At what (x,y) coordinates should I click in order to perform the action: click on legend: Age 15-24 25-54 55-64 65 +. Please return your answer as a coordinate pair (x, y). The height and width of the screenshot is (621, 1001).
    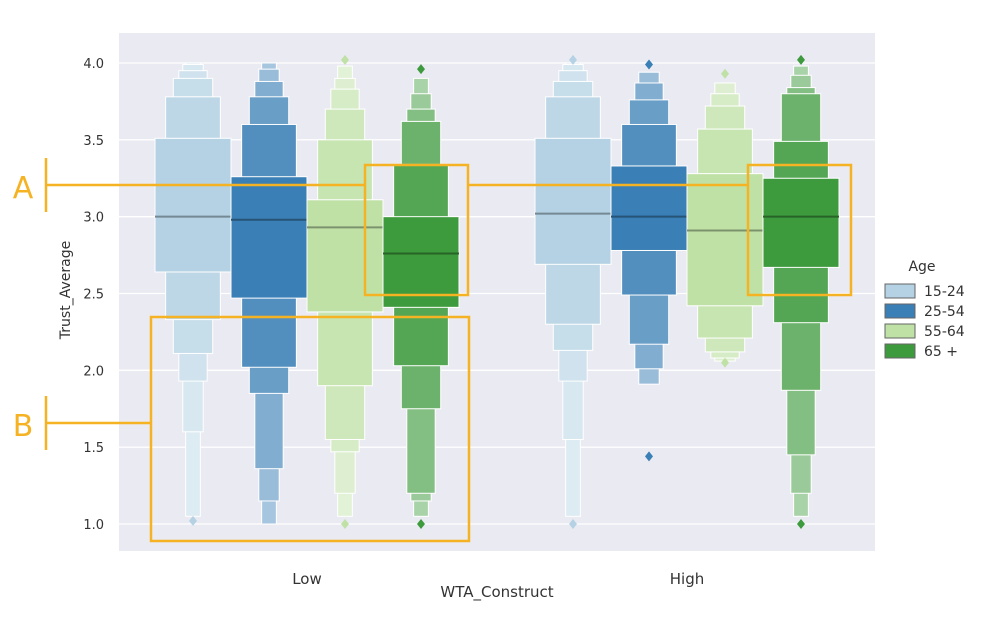
    Looking at the image, I should click on (924, 309).